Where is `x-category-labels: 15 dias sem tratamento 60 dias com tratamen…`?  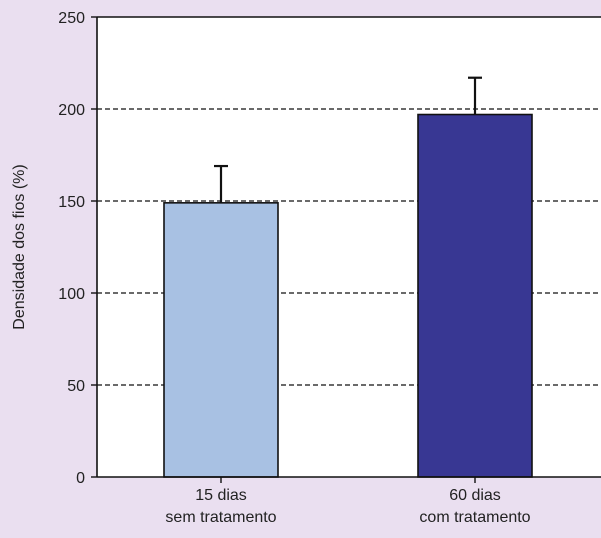 x-category-labels: 15 dias sem tratamento 60 dias com tratamen… is located at coordinates (347, 506).